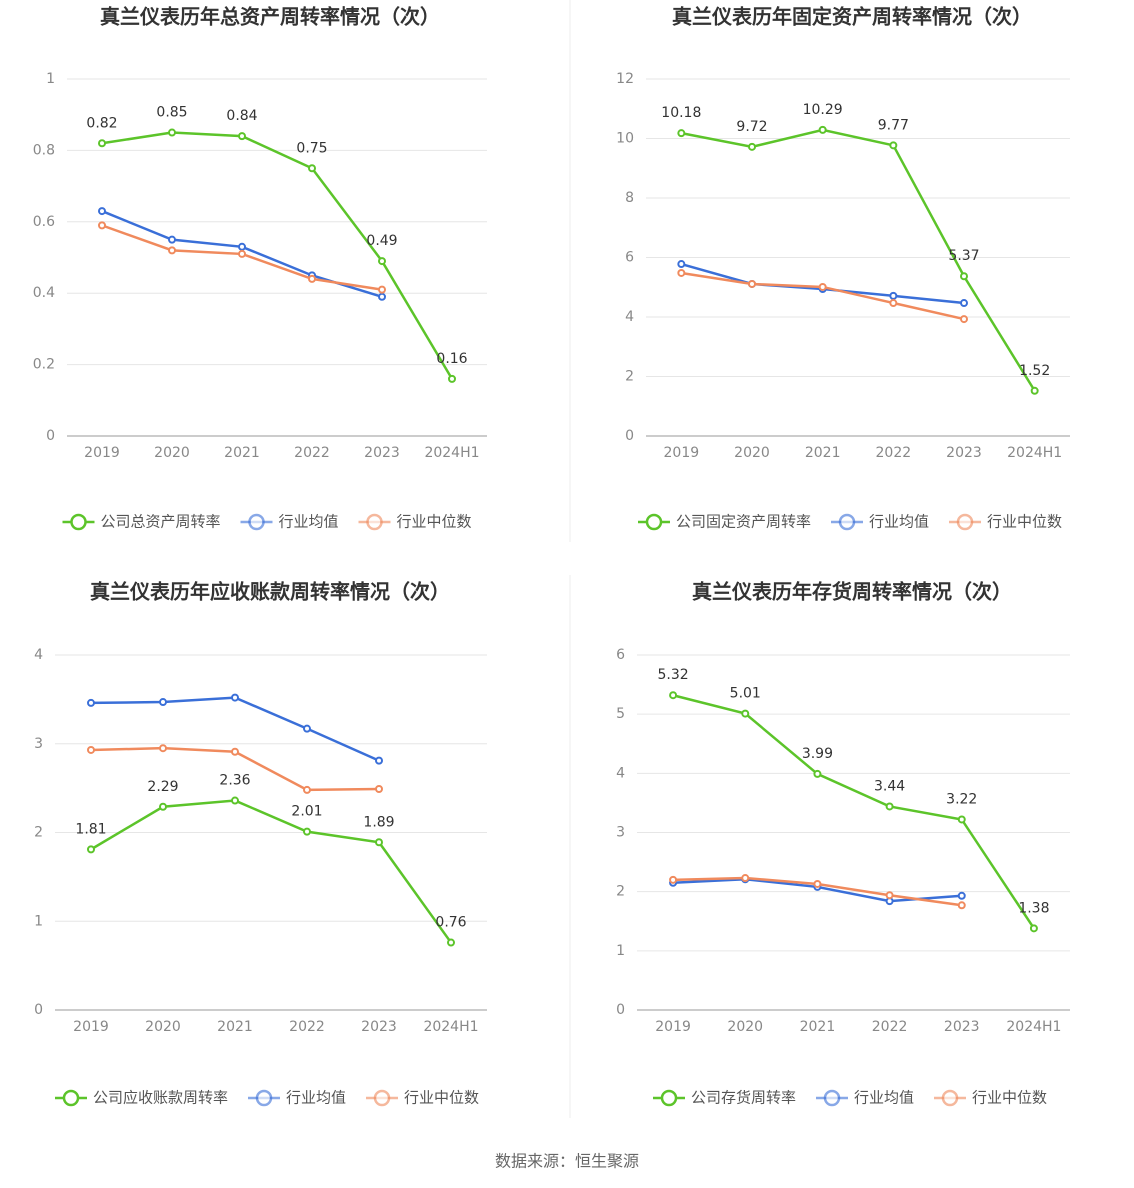  What do you see at coordinates (629, 198) in the screenshot?
I see `y-tick-label: 8` at bounding box center [629, 198].